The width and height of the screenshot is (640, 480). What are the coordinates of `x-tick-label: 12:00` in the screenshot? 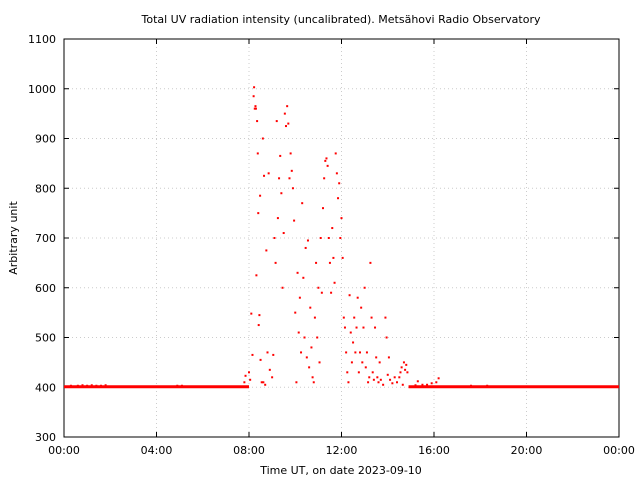 It's located at (342, 450).